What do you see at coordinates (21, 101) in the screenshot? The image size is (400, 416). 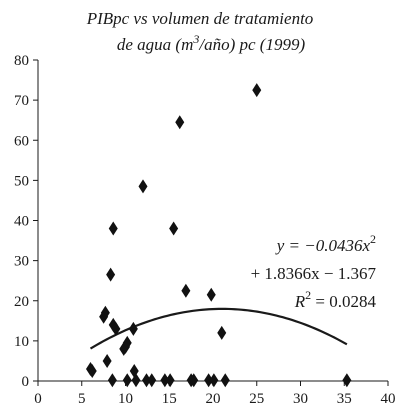 I see `y-tick-label: 70` at bounding box center [21, 101].